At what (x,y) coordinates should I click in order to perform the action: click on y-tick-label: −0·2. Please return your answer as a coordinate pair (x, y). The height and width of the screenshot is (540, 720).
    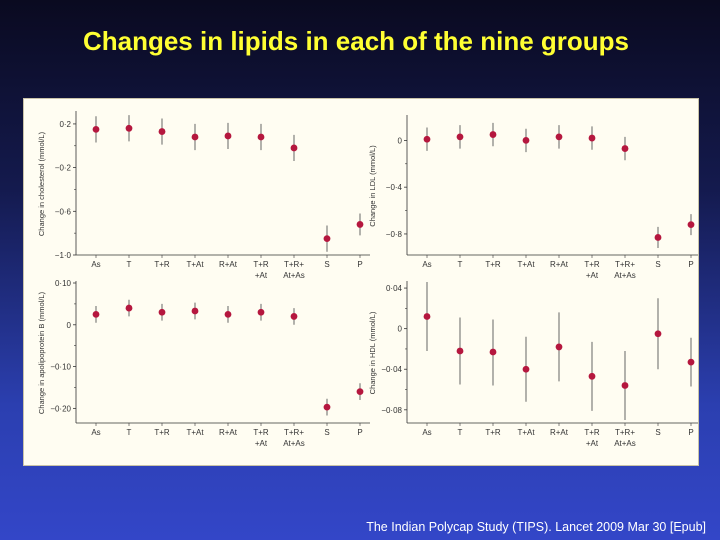
    Looking at the image, I should click on (63, 168).